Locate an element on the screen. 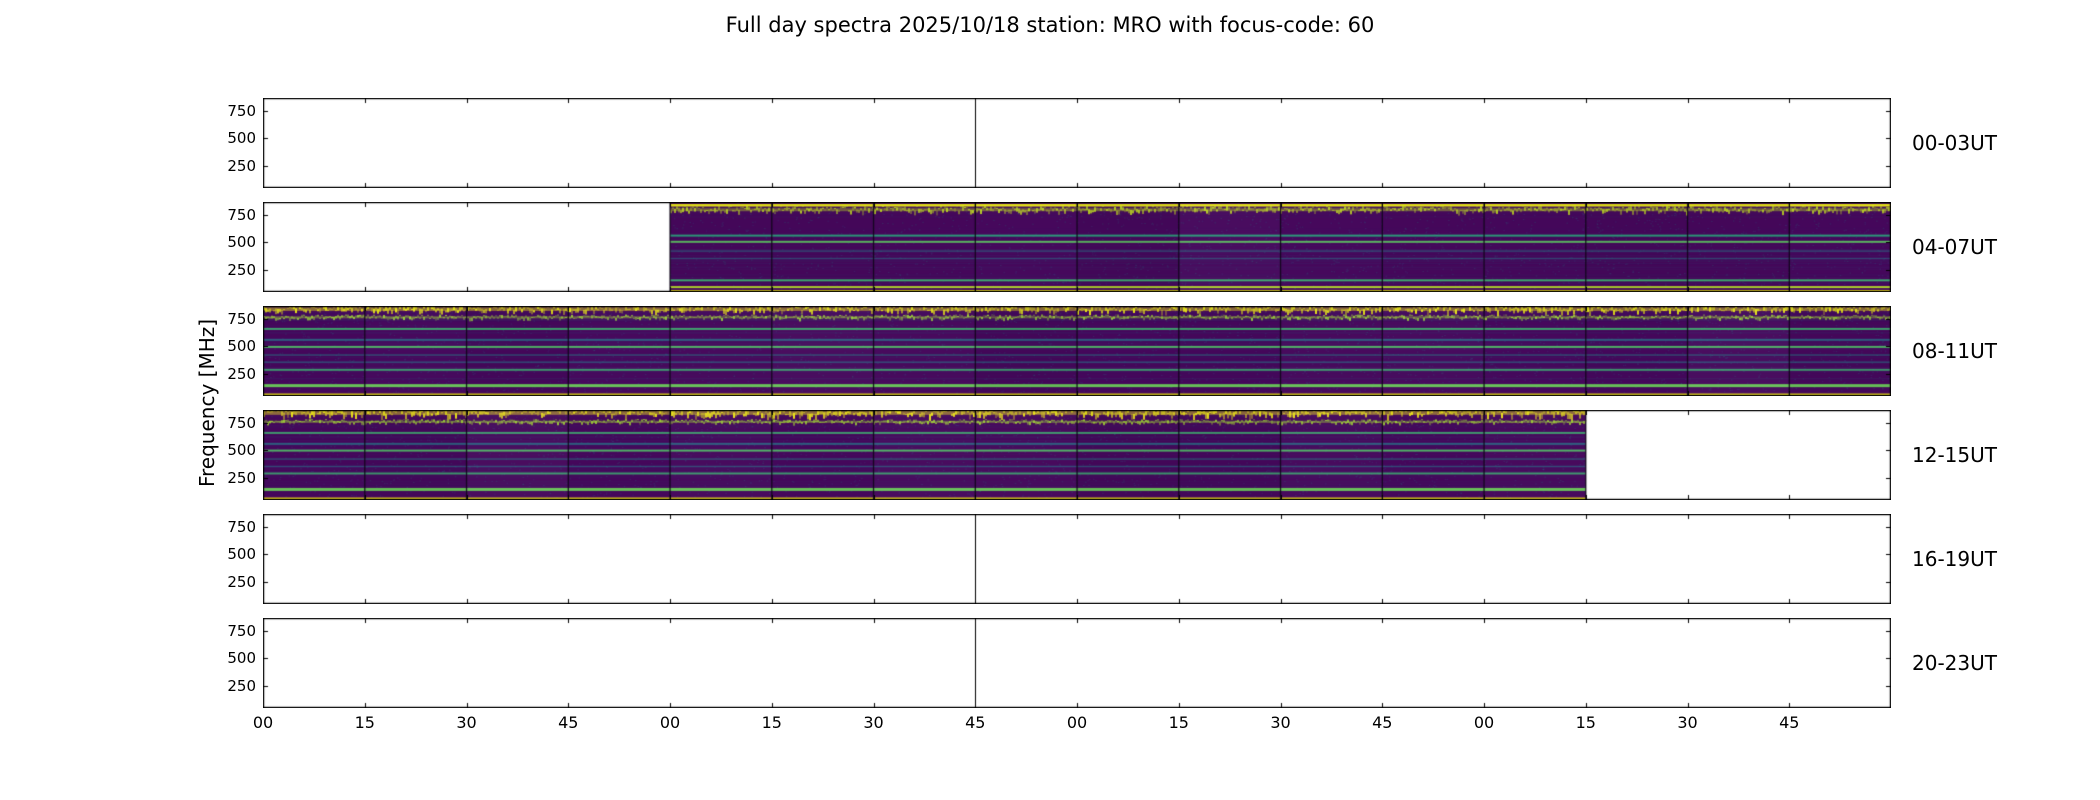 The height and width of the screenshot is (800, 2100). row-label-08-11ut: 08-11UT is located at coordinates (1954, 351).